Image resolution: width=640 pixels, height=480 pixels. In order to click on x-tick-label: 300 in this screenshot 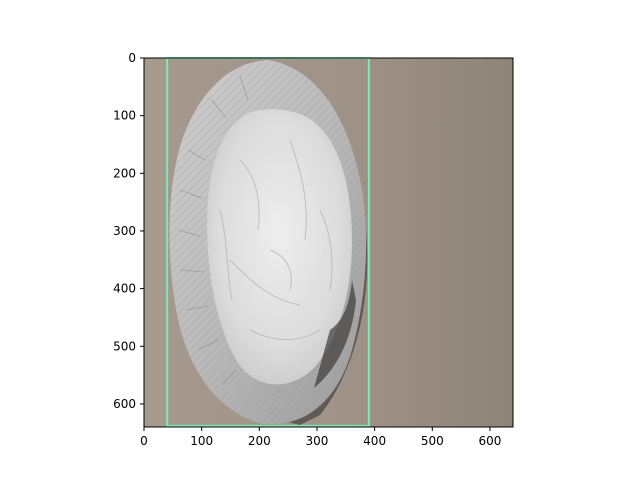, I will do `click(317, 441)`.